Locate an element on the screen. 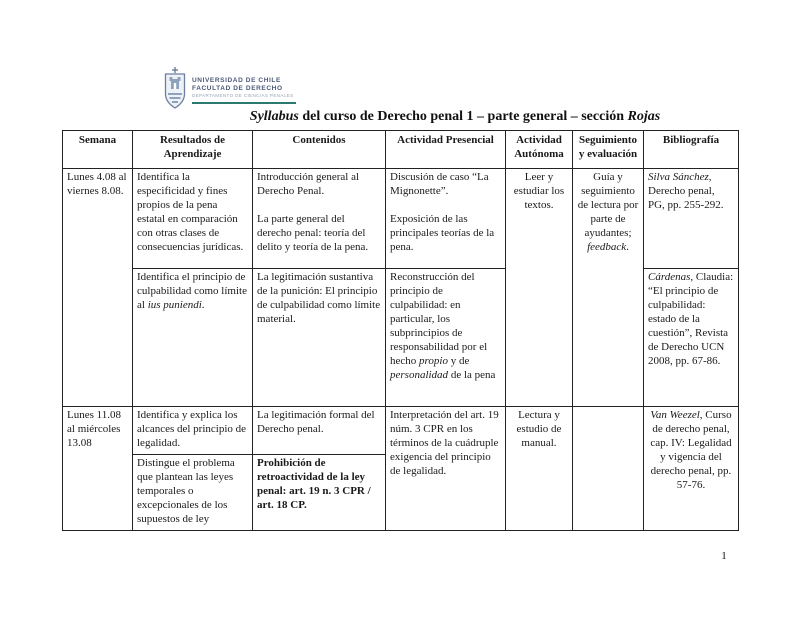  col-header-contenidos: Contenidos is located at coordinates (319, 149).